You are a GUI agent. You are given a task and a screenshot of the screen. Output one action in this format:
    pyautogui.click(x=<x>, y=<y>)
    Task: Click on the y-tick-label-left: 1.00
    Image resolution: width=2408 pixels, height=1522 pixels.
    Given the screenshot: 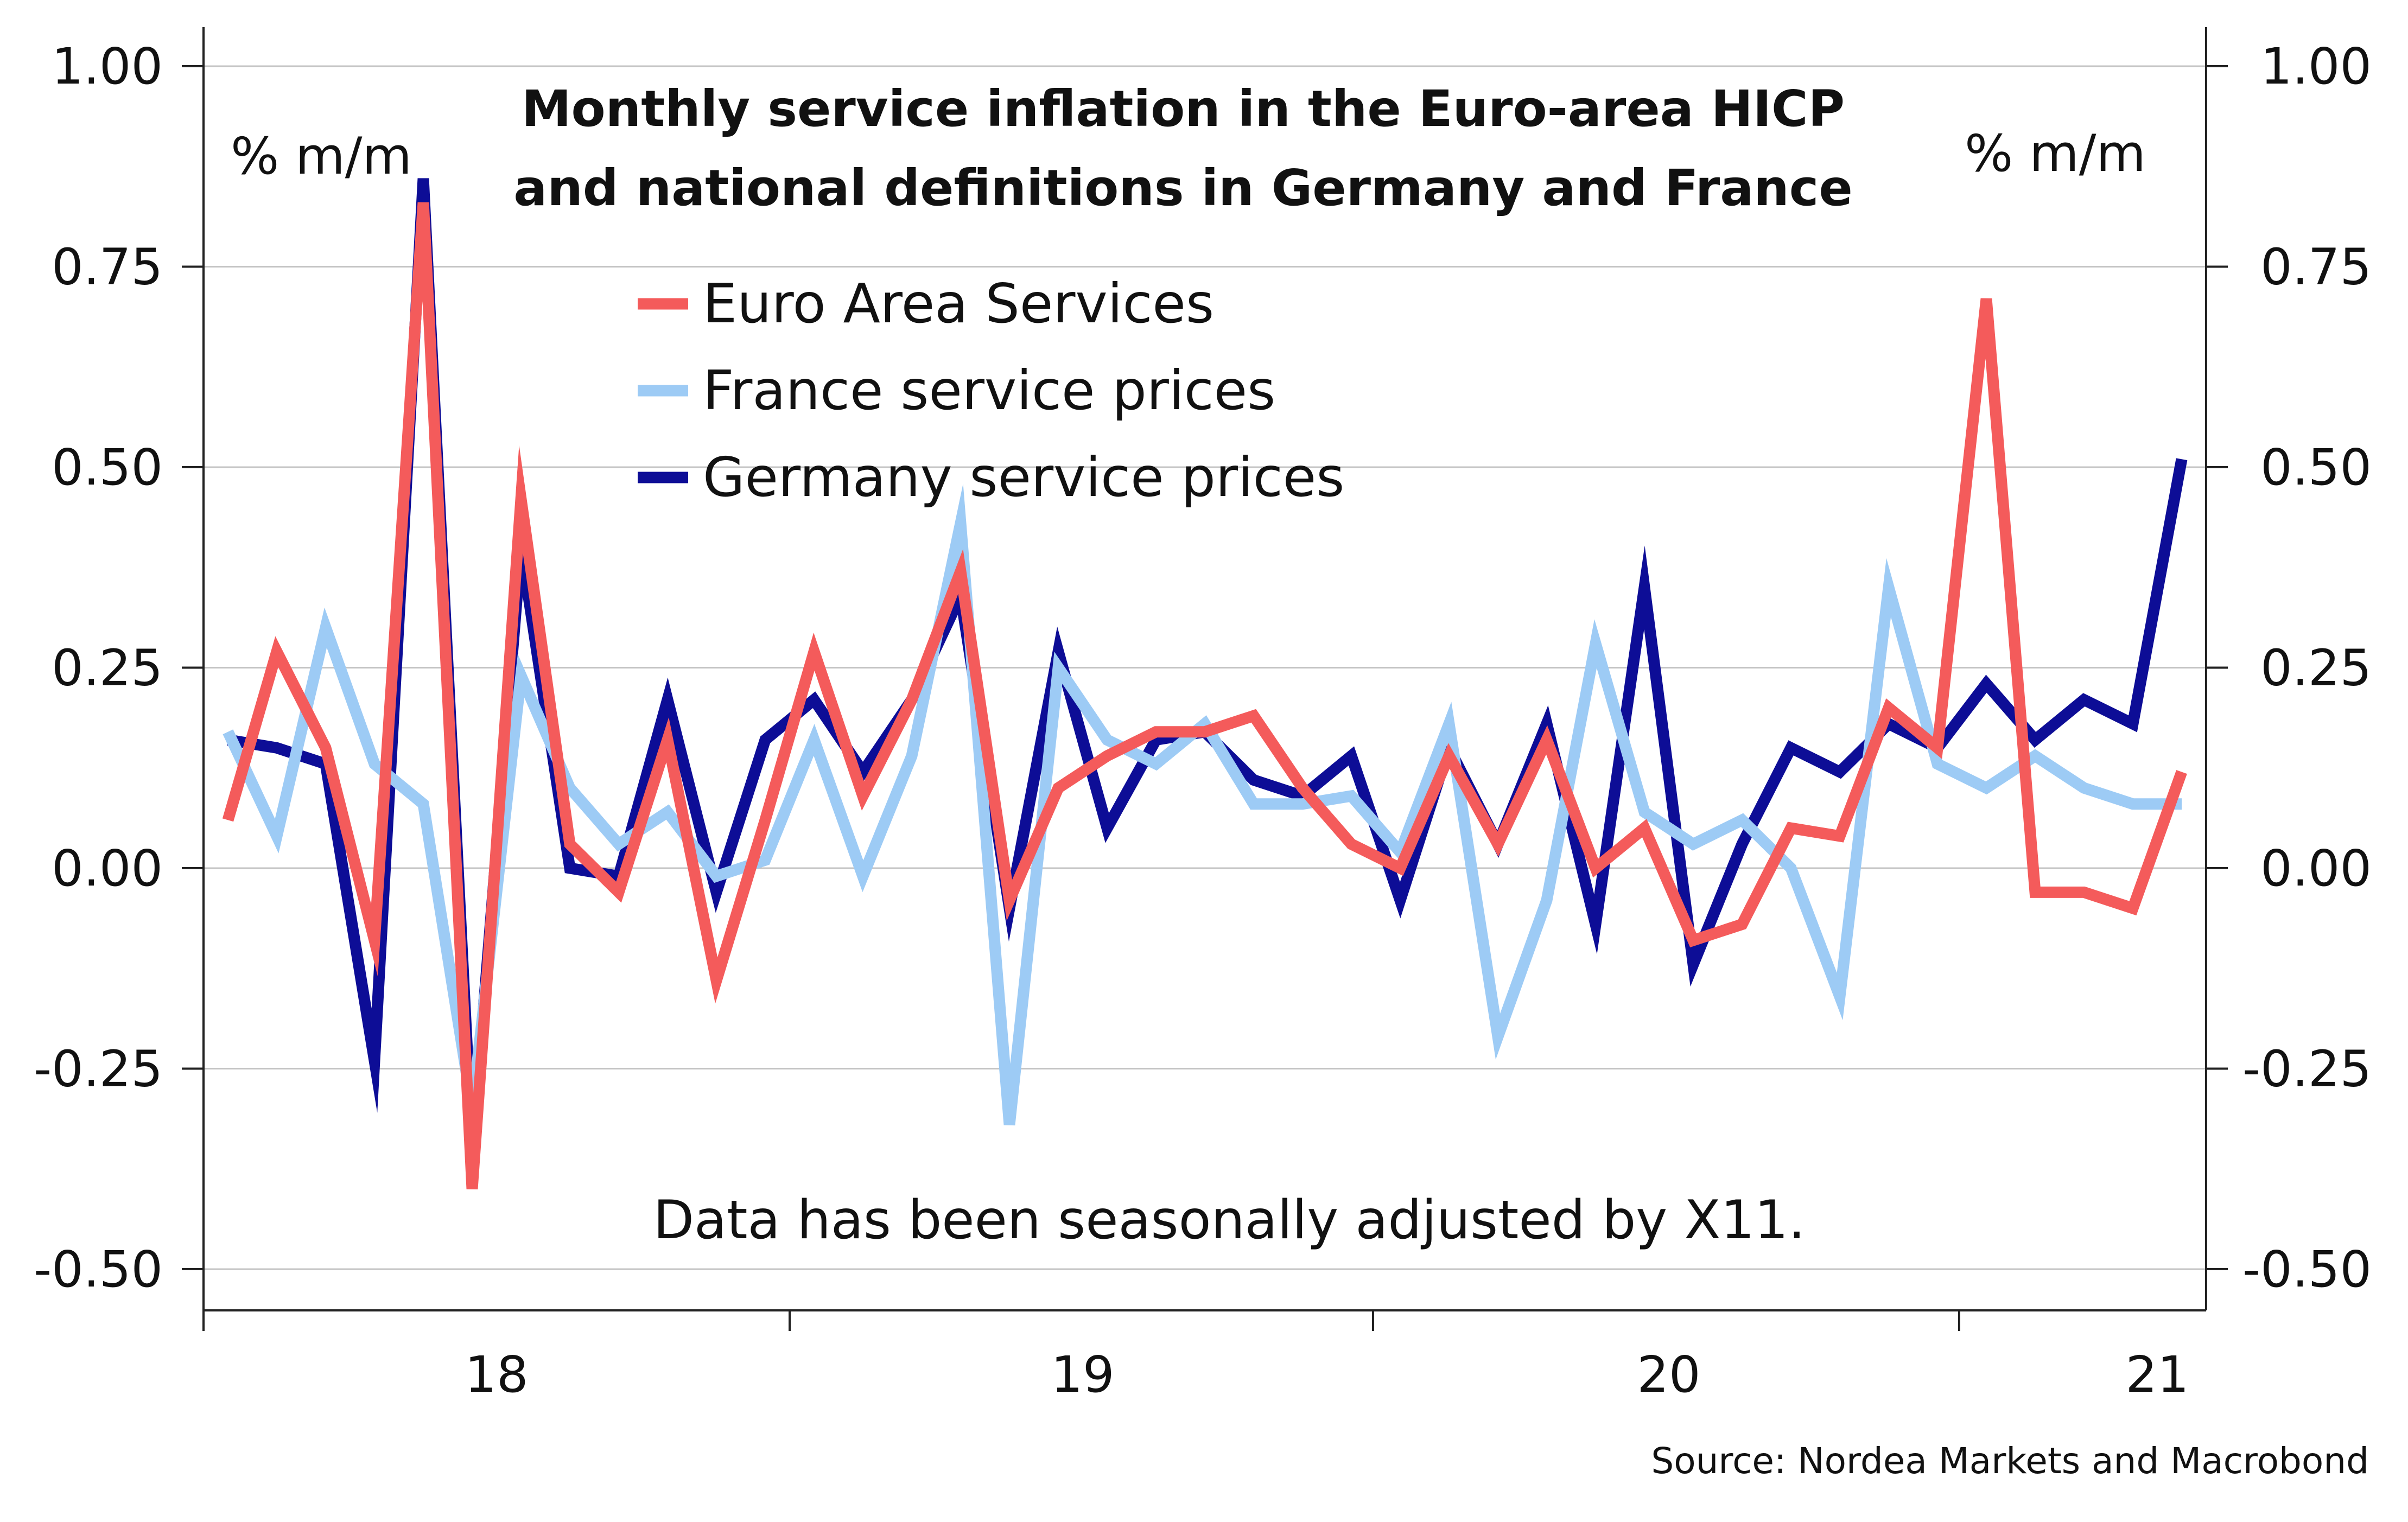 What is the action you would take?
    pyautogui.click(x=107, y=66)
    